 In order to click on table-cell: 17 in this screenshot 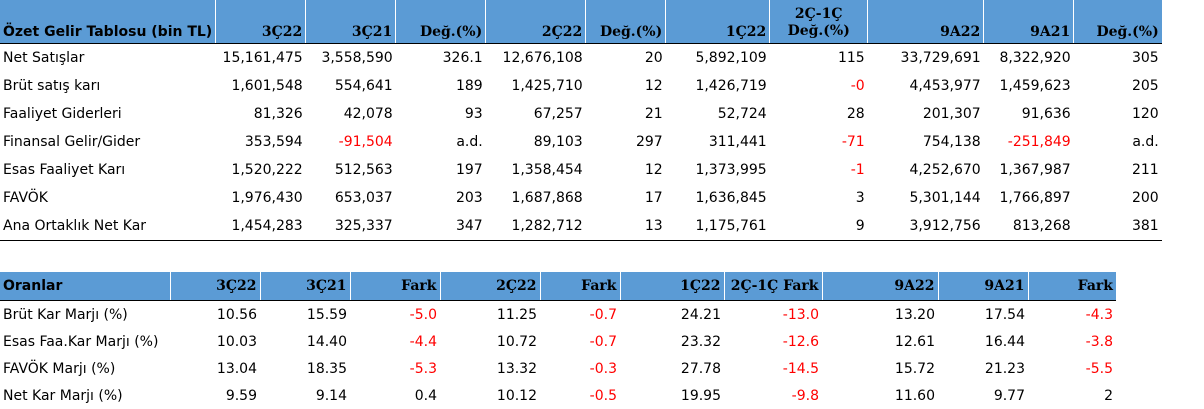, I will do `click(653, 198)`.